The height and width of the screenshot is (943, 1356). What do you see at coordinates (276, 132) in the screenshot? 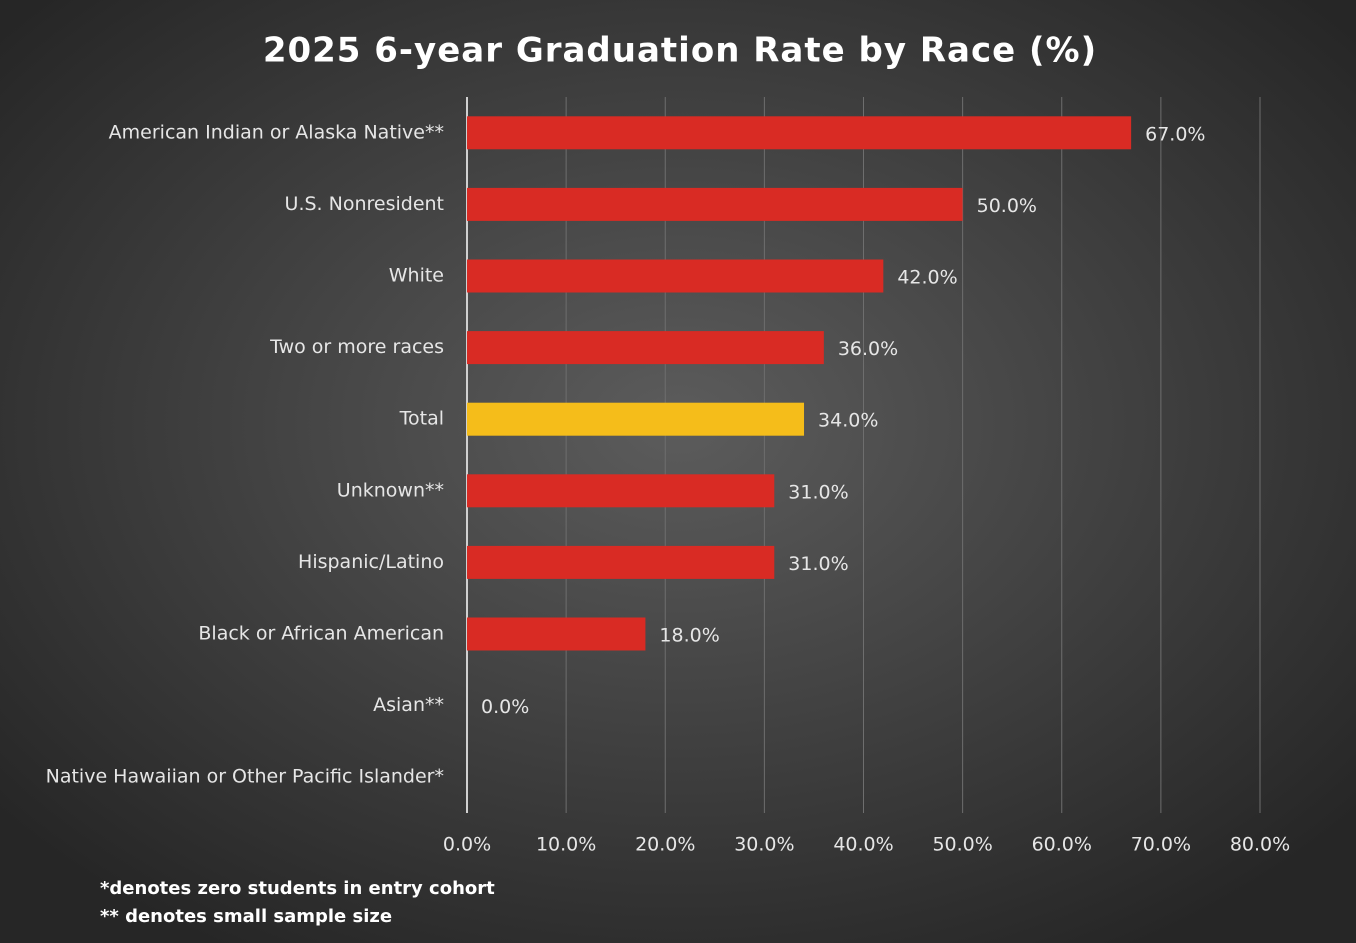
I see `y-tick-label: American Indian or Alaska Native**` at bounding box center [276, 132].